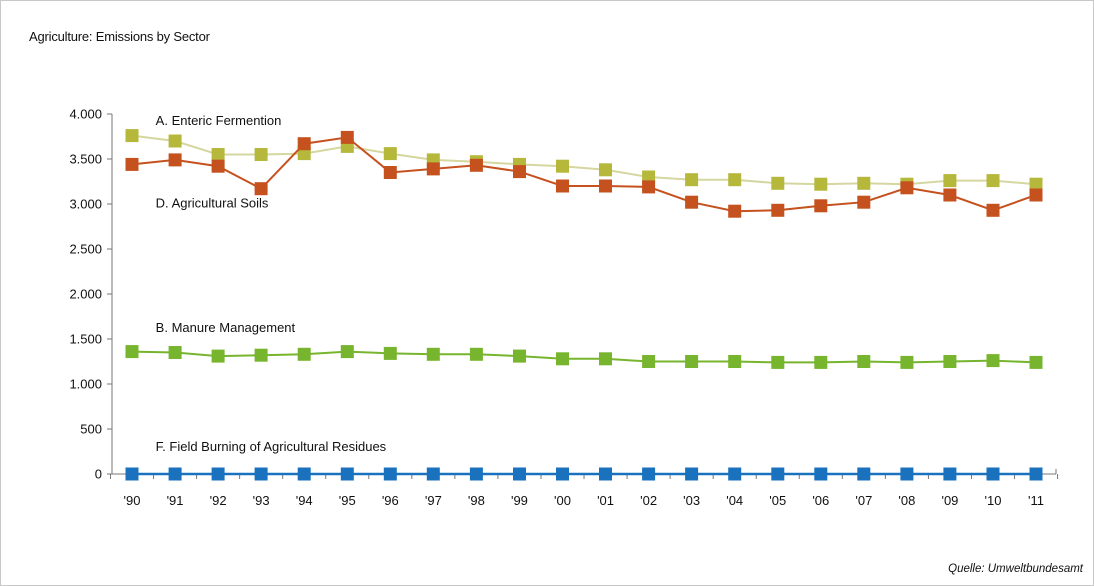 Image resolution: width=1094 pixels, height=586 pixels. Describe the element at coordinates (433, 500) in the screenshot. I see `x-tick-label: '97` at that location.